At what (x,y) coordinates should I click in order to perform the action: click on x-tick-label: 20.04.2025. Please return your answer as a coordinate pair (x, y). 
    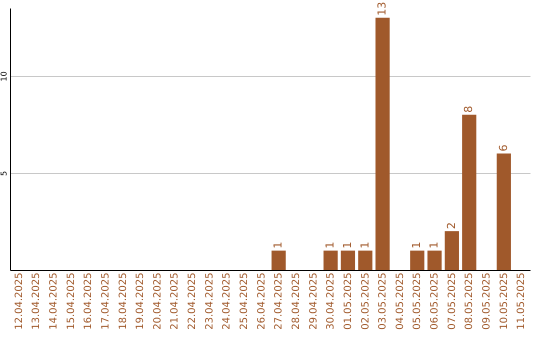
    Looking at the image, I should click on (158, 301).